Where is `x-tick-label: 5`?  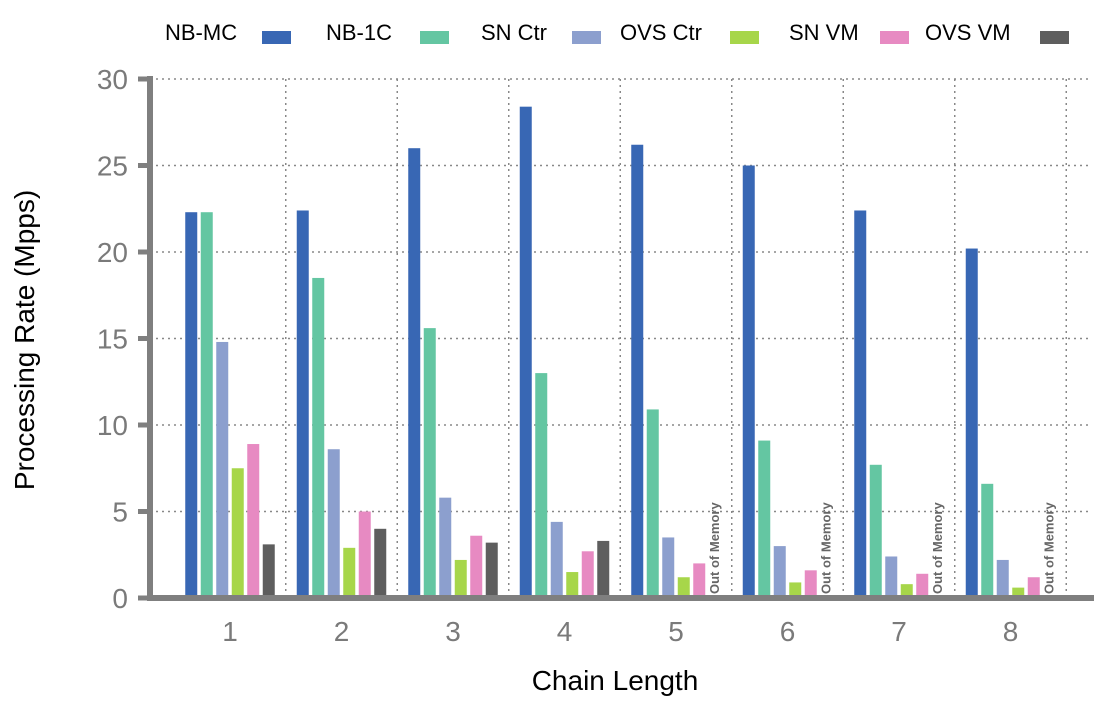 x-tick-label: 5 is located at coordinates (676, 631).